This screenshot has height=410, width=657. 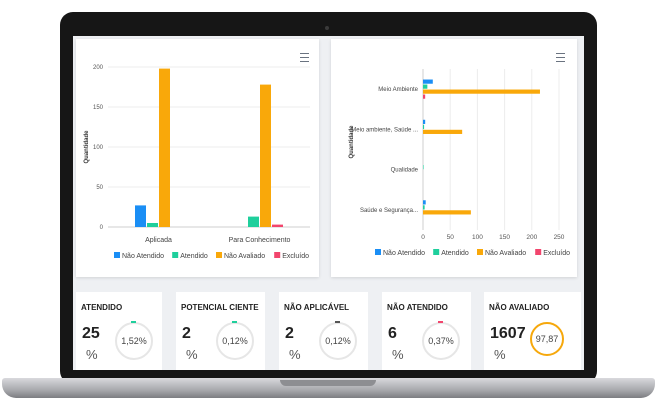 What do you see at coordinates (102, 307) in the screenshot?
I see `stat-title: ATENDIDO` at bounding box center [102, 307].